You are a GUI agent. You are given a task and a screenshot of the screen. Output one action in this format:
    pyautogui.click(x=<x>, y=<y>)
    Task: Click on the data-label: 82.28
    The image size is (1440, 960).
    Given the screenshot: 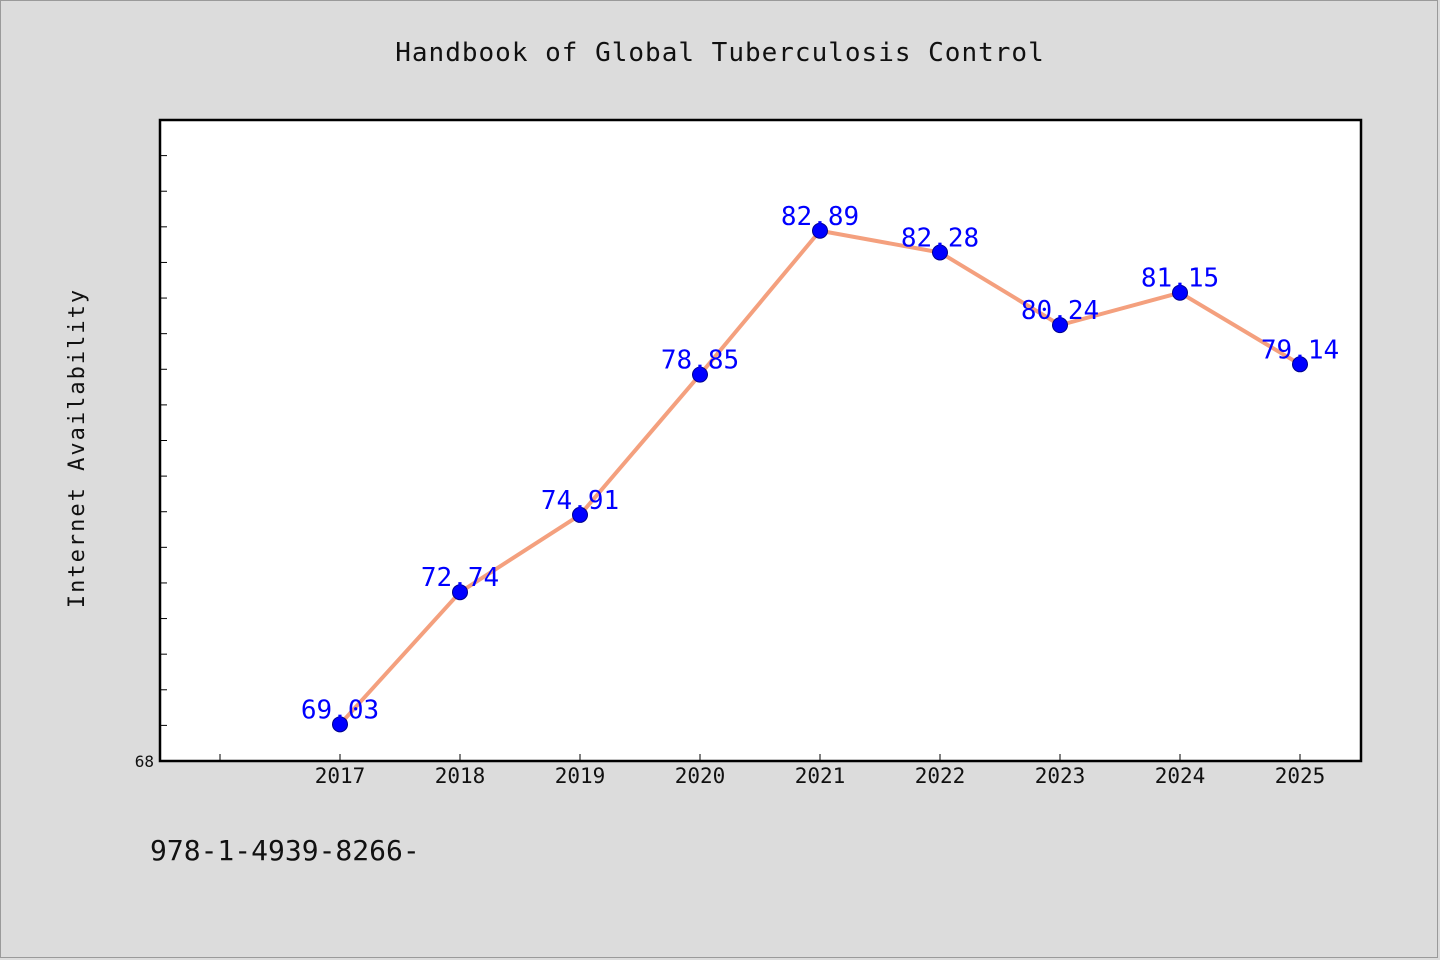 What is the action you would take?
    pyautogui.click(x=940, y=238)
    